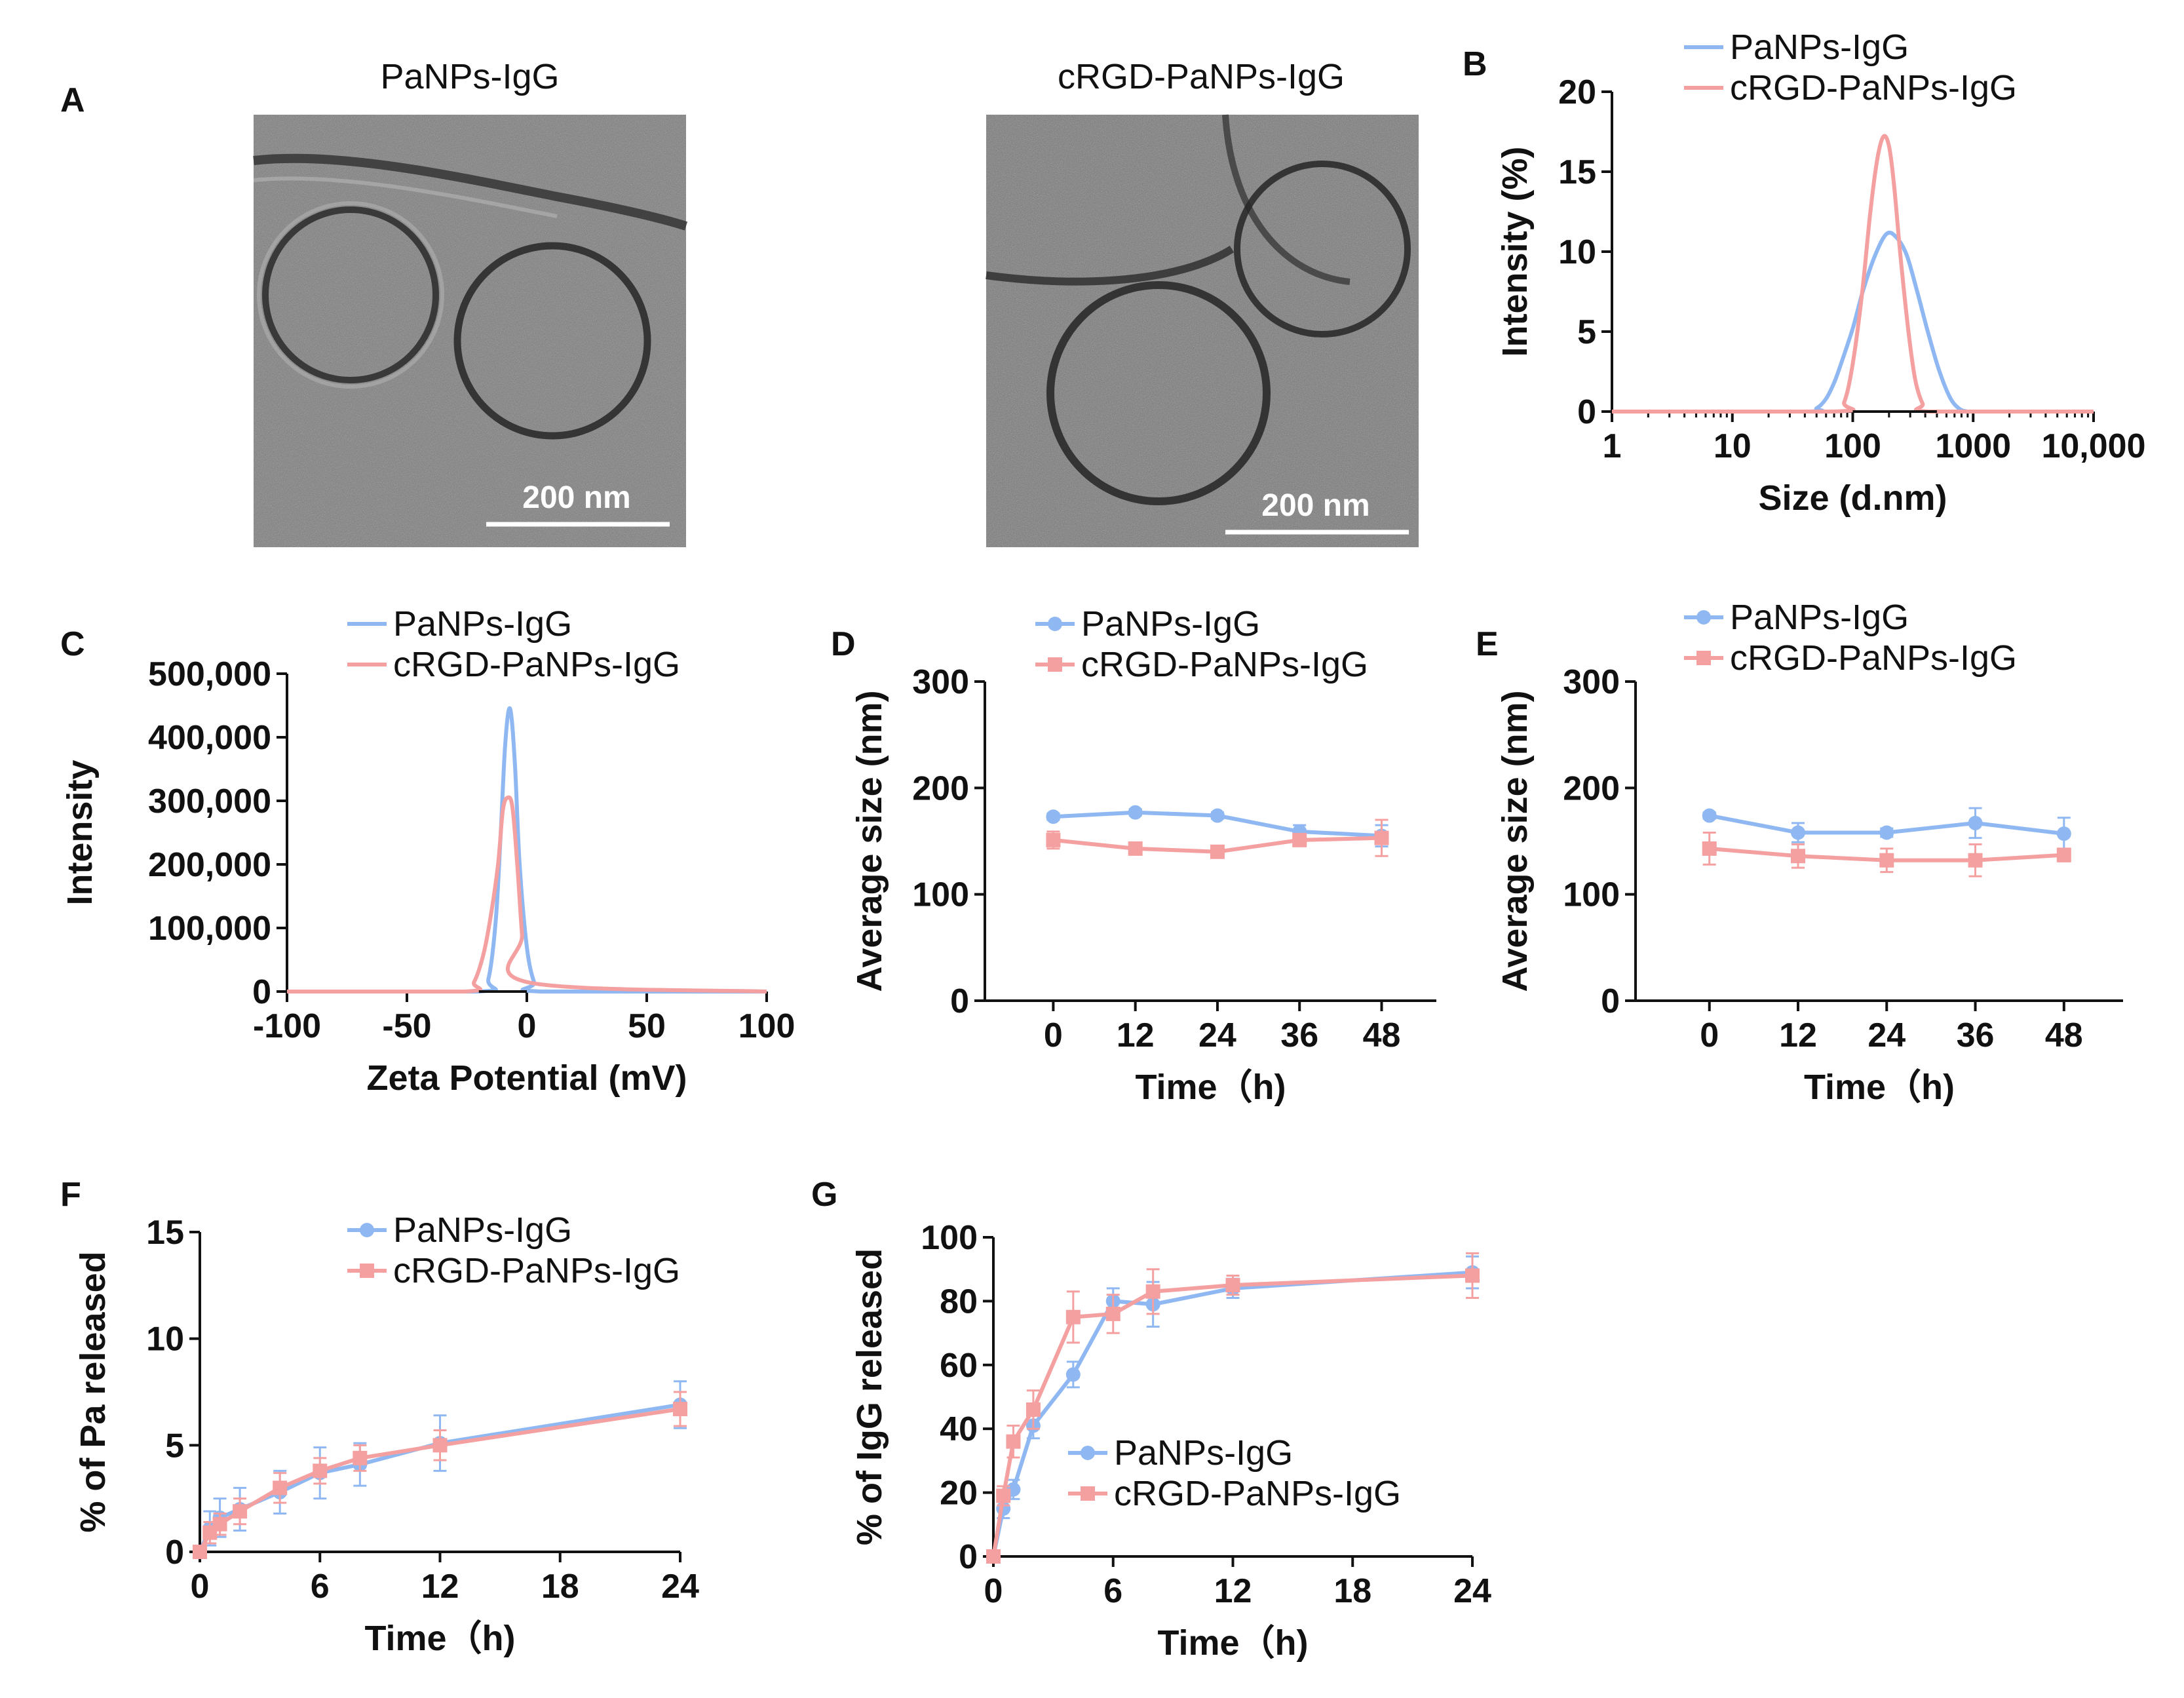  What do you see at coordinates (209, 674) in the screenshot?
I see `y-tick-label: 500,000` at bounding box center [209, 674].